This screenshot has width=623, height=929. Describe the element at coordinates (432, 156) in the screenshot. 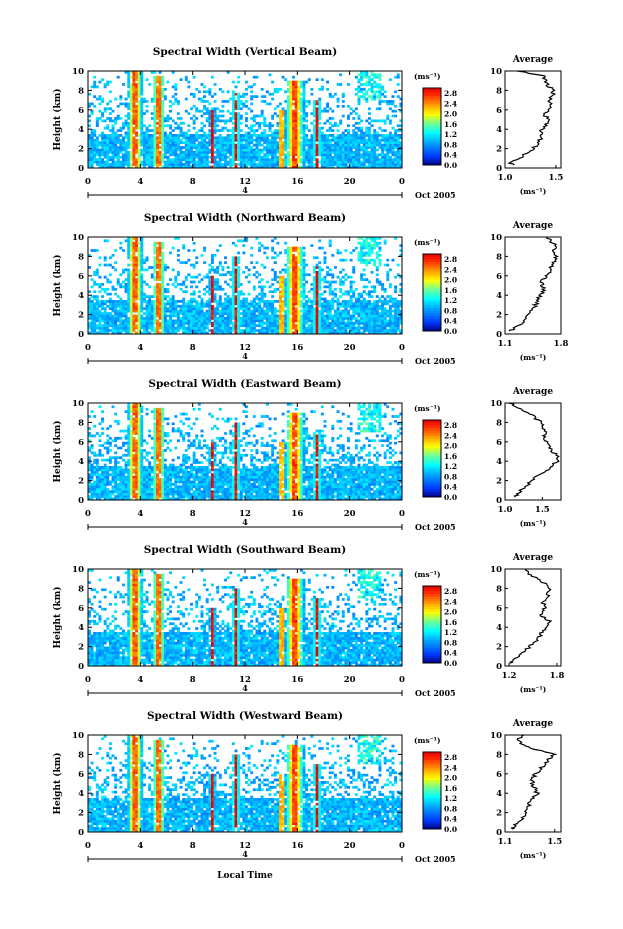

I see `colorbar-swatch` at that location.